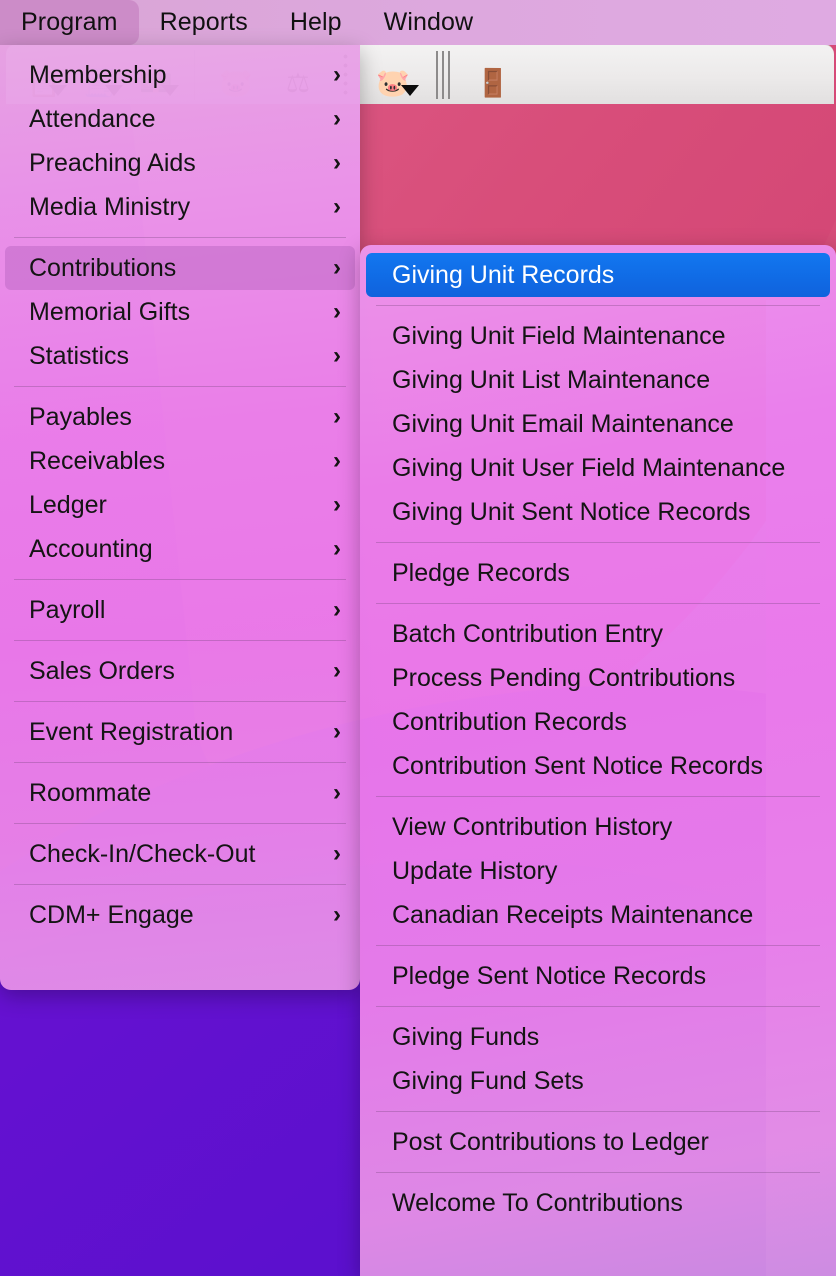 Image resolution: width=836 pixels, height=1276 pixels. I want to click on menu-item-statistics: Statistics ›, so click(180, 356).